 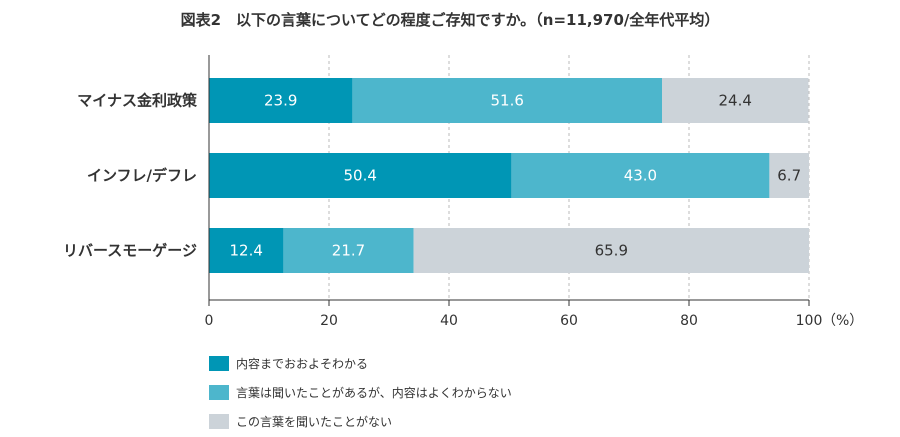 I want to click on data-label: 21.7, so click(x=348, y=251).